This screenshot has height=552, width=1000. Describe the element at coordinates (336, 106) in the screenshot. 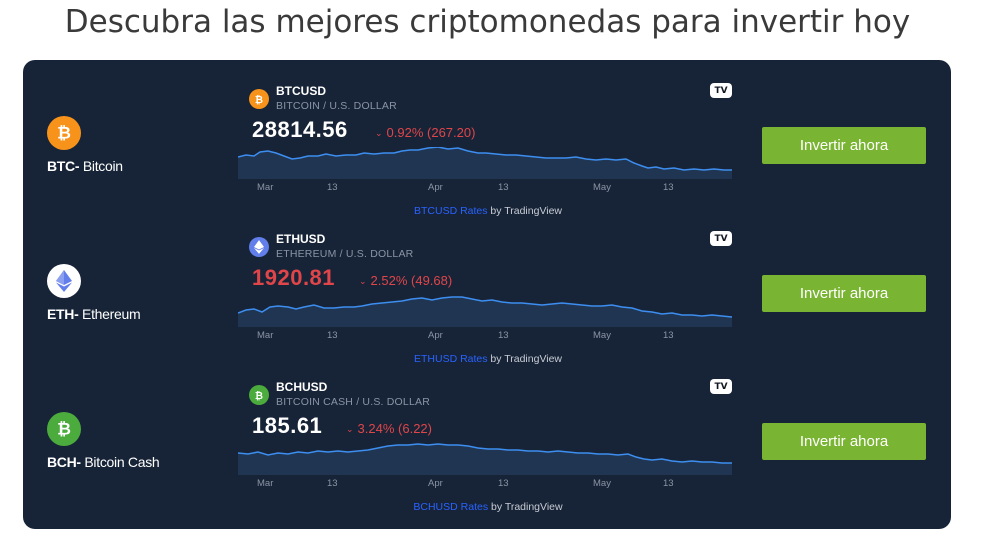

I see `widget-description: BITCOIN / U.S. DOLLAR` at that location.